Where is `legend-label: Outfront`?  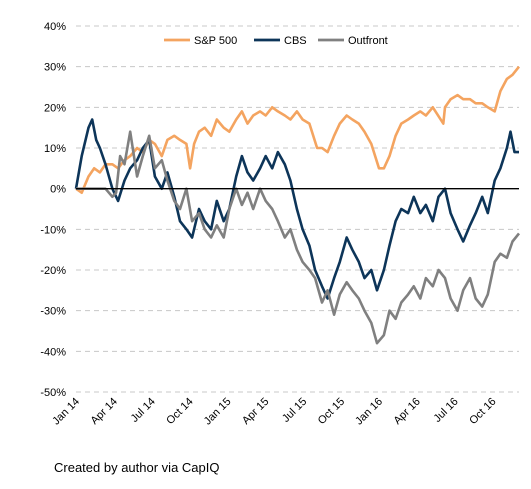
legend-label: Outfront is located at coordinates (368, 41).